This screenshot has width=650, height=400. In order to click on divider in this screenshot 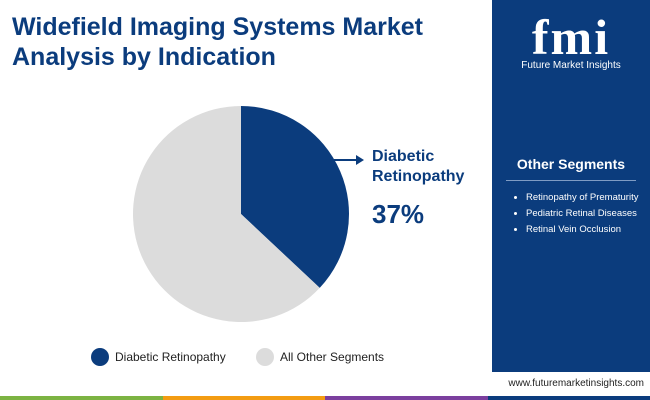, I will do `click(571, 180)`.